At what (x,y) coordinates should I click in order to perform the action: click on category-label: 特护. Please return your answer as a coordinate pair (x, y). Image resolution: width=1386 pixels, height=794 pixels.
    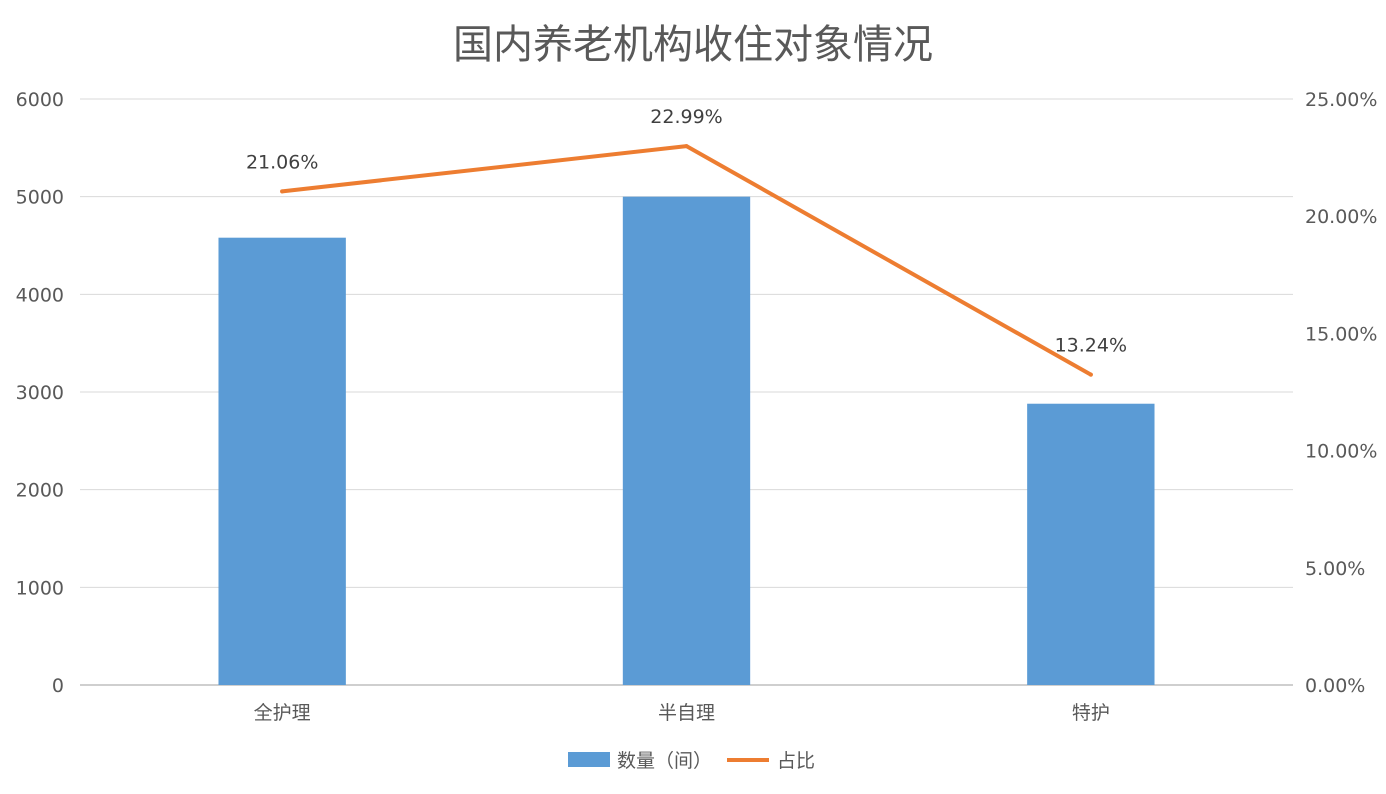
    Looking at the image, I should click on (1091, 713).